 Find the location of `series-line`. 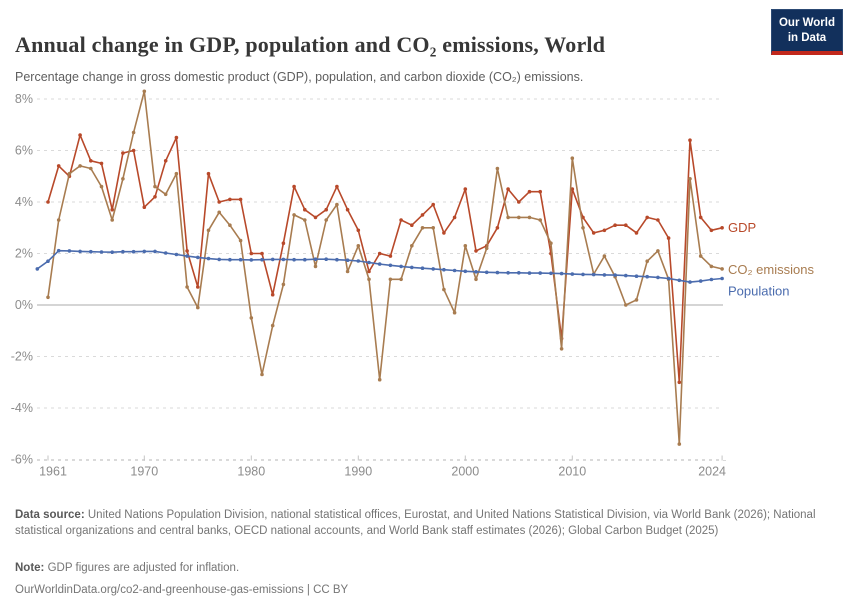

series-line is located at coordinates (379, 266).